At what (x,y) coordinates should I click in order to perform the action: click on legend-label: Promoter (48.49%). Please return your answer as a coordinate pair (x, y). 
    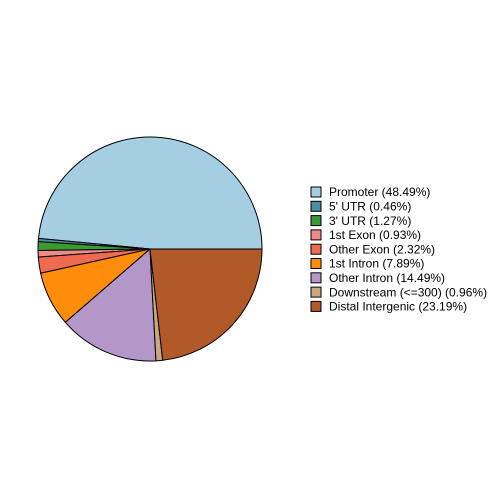
    Looking at the image, I should click on (379, 192).